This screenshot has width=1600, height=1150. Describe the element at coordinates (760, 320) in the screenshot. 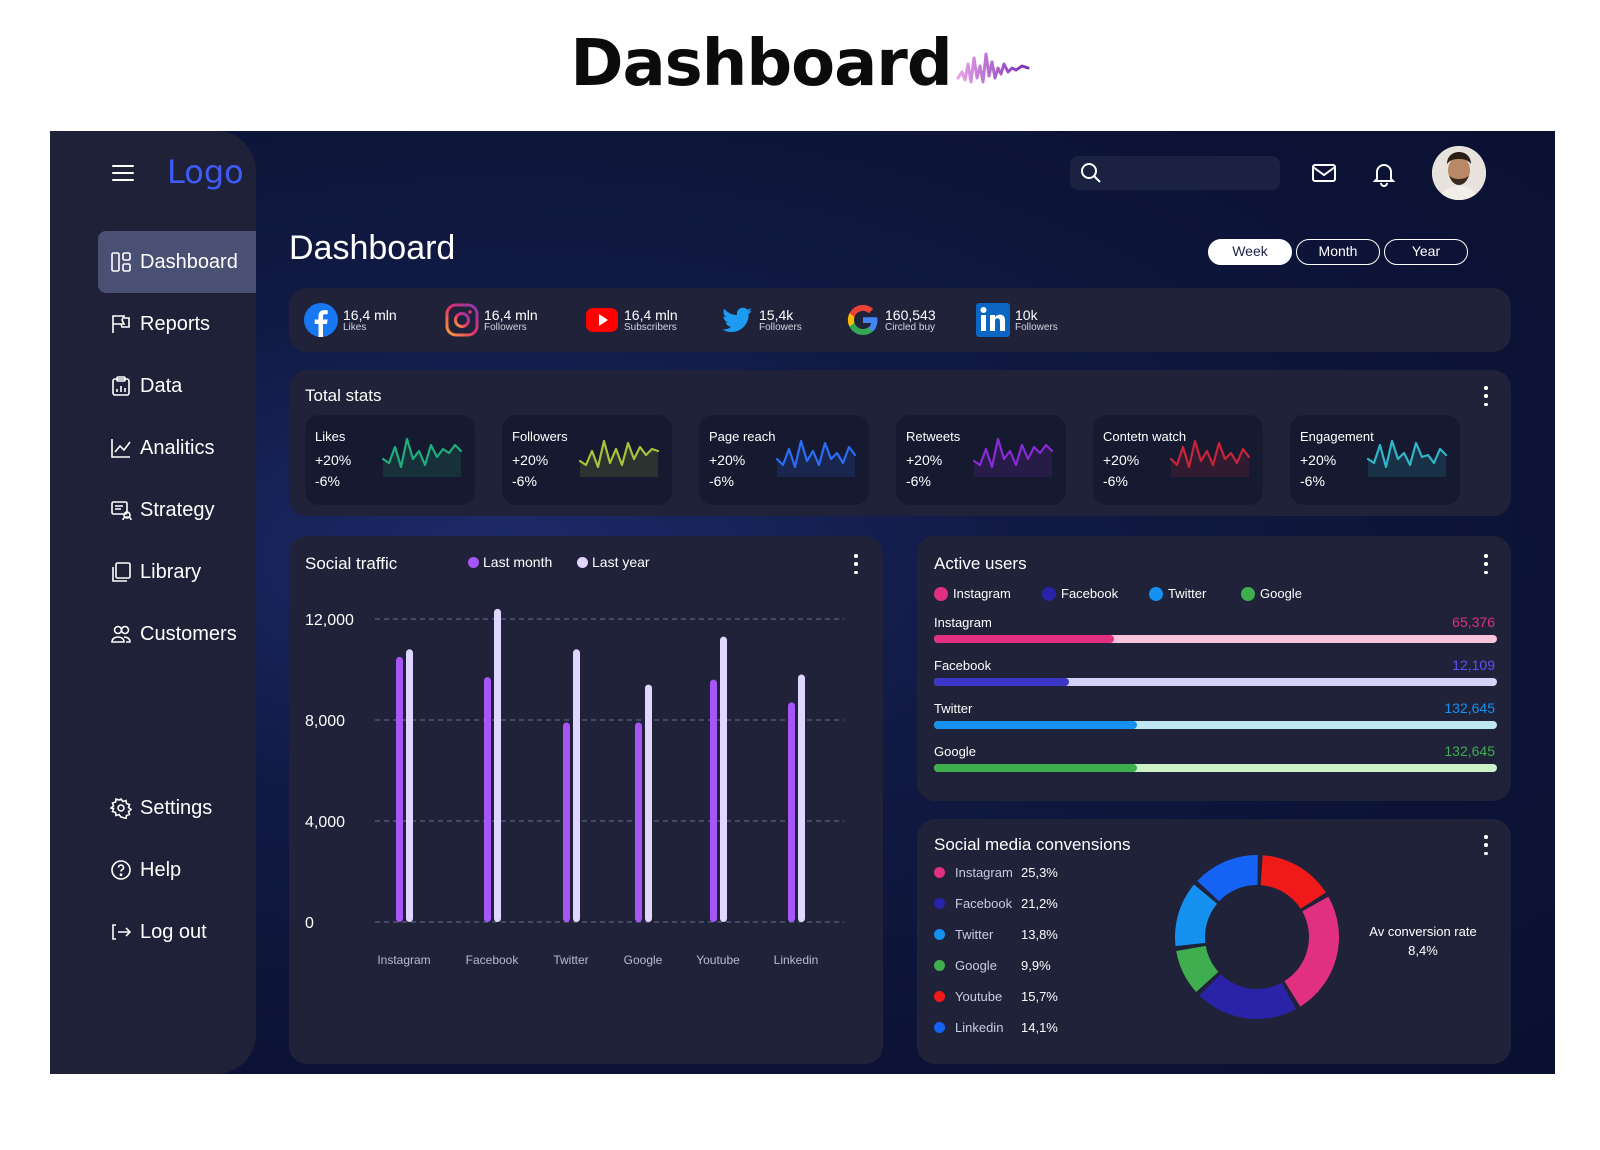

I see `social-item-twitter: 15,4k Followers` at that location.